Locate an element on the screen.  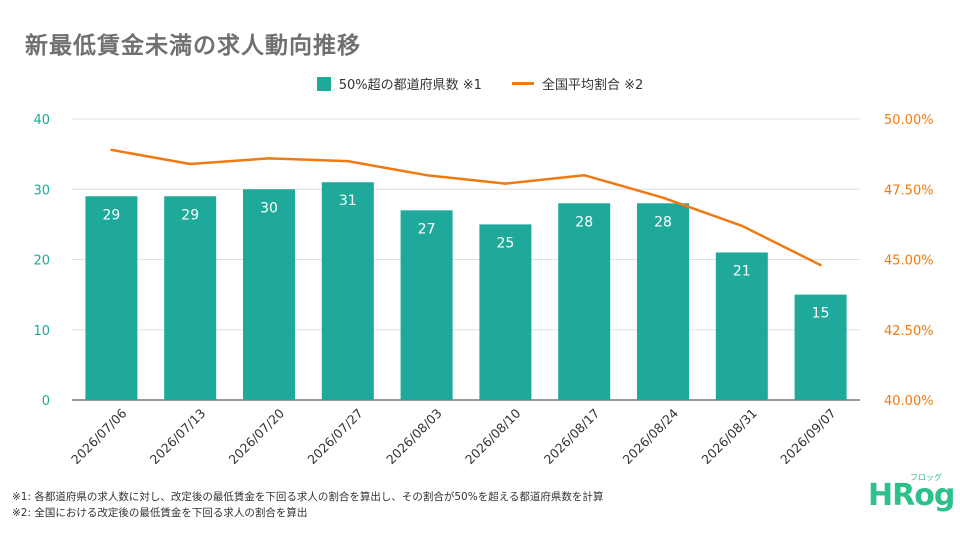
legend-bar-swatch is located at coordinates (323, 83).